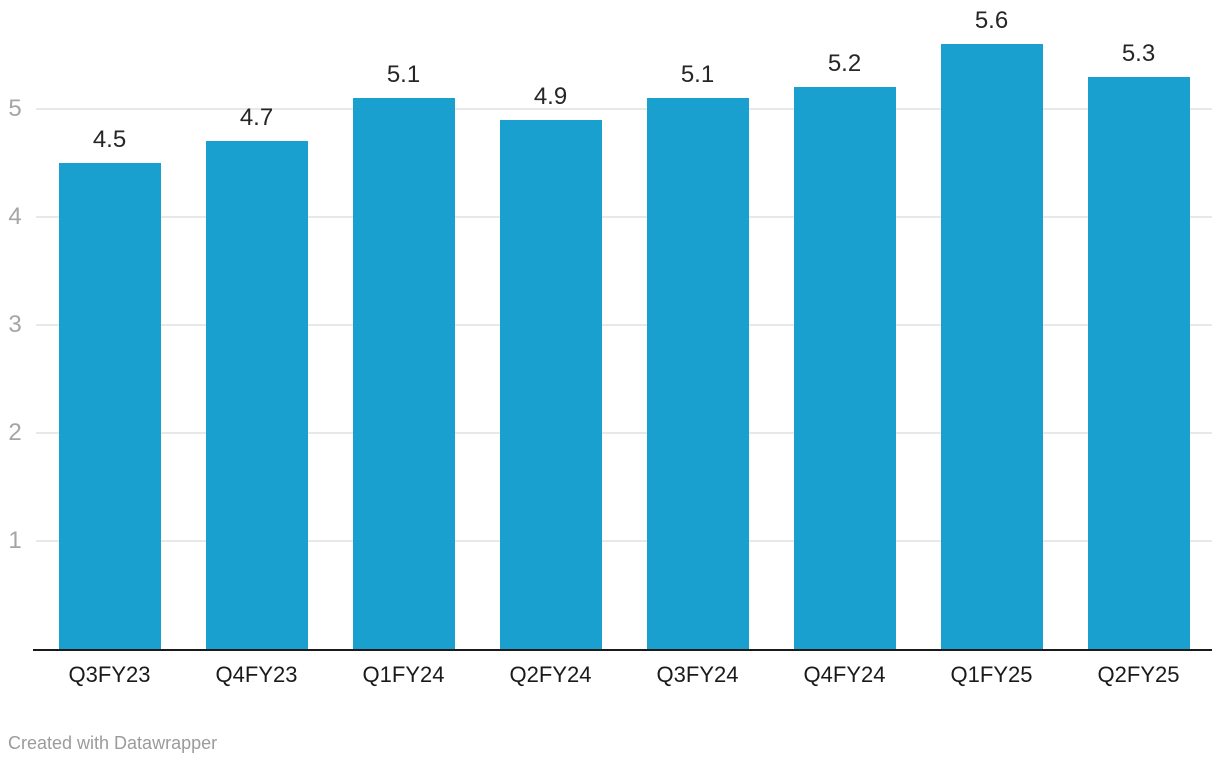 The height and width of the screenshot is (768, 1220). I want to click on bar-value-label: 5.3, so click(1138, 53).